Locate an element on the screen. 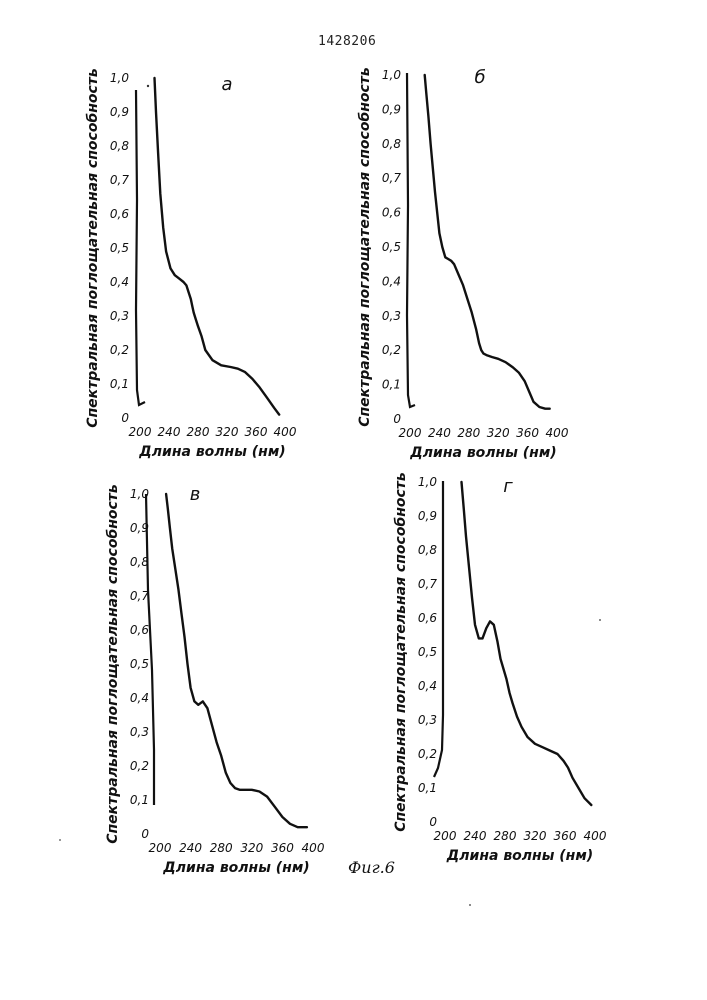 This screenshot has height=1000, width=707. panel-letter: а is located at coordinates (226, 84).